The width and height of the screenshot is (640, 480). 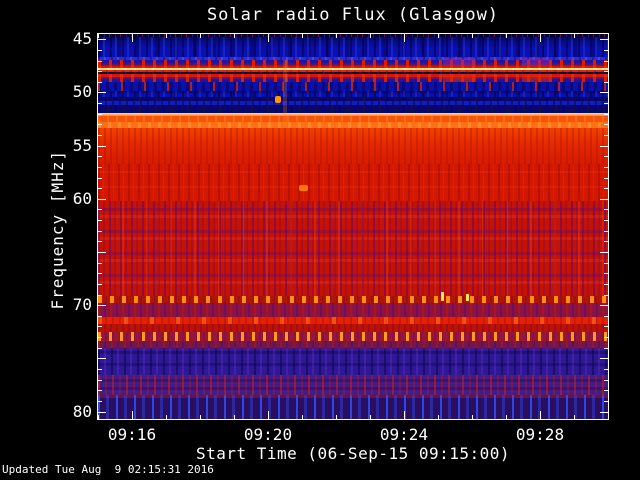 I want to click on band-topdark, so click(x=353, y=35).